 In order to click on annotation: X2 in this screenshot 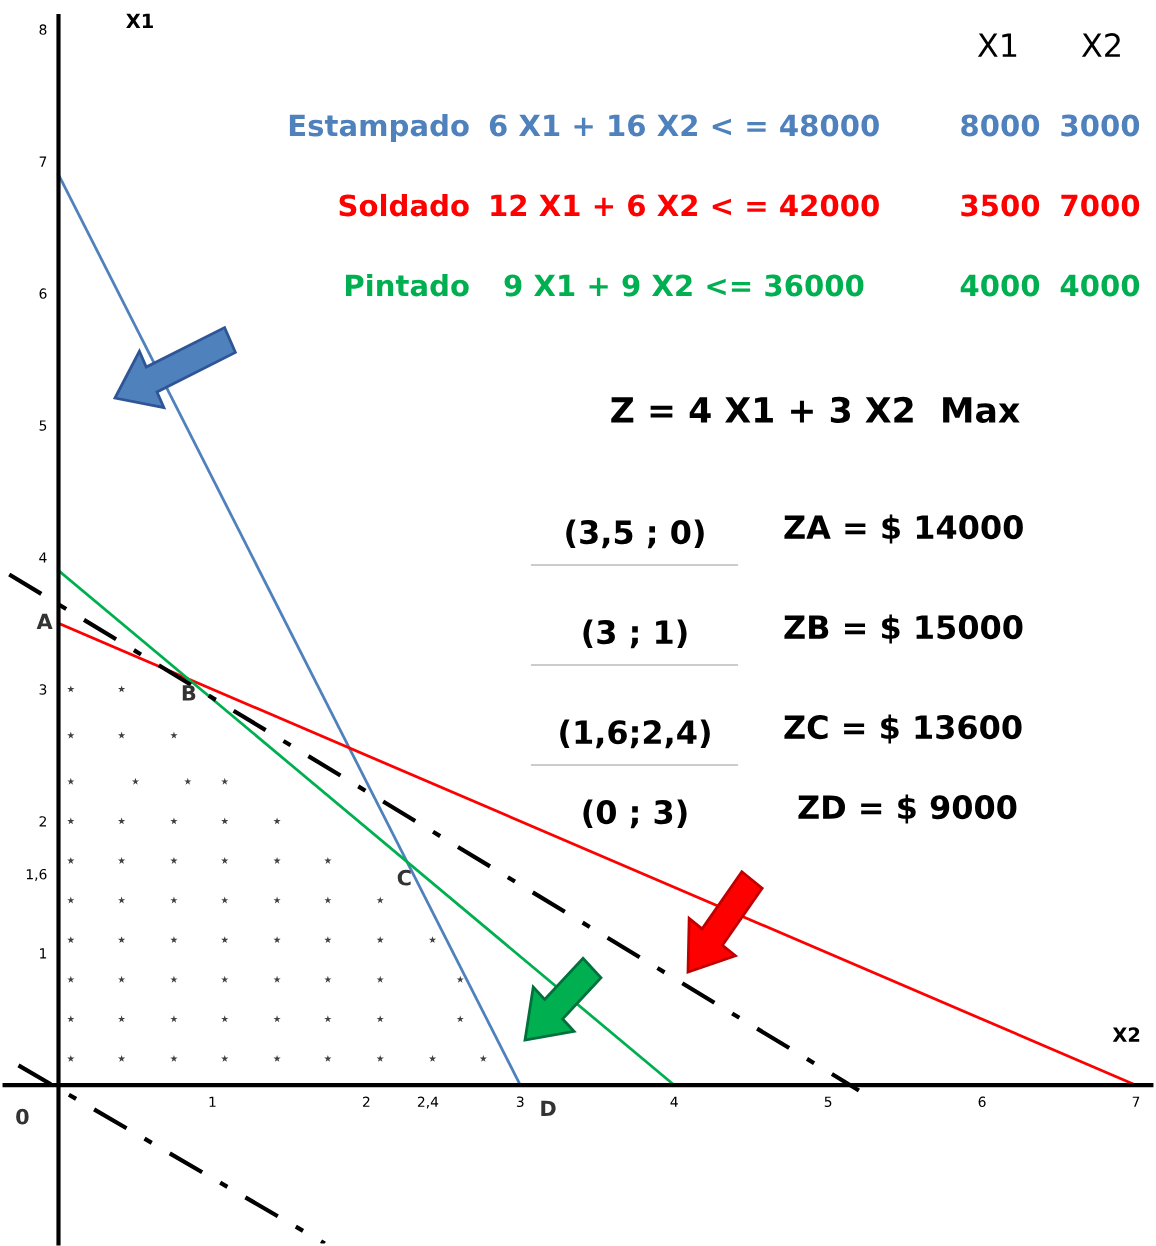, I will do `click(1100, 45)`.